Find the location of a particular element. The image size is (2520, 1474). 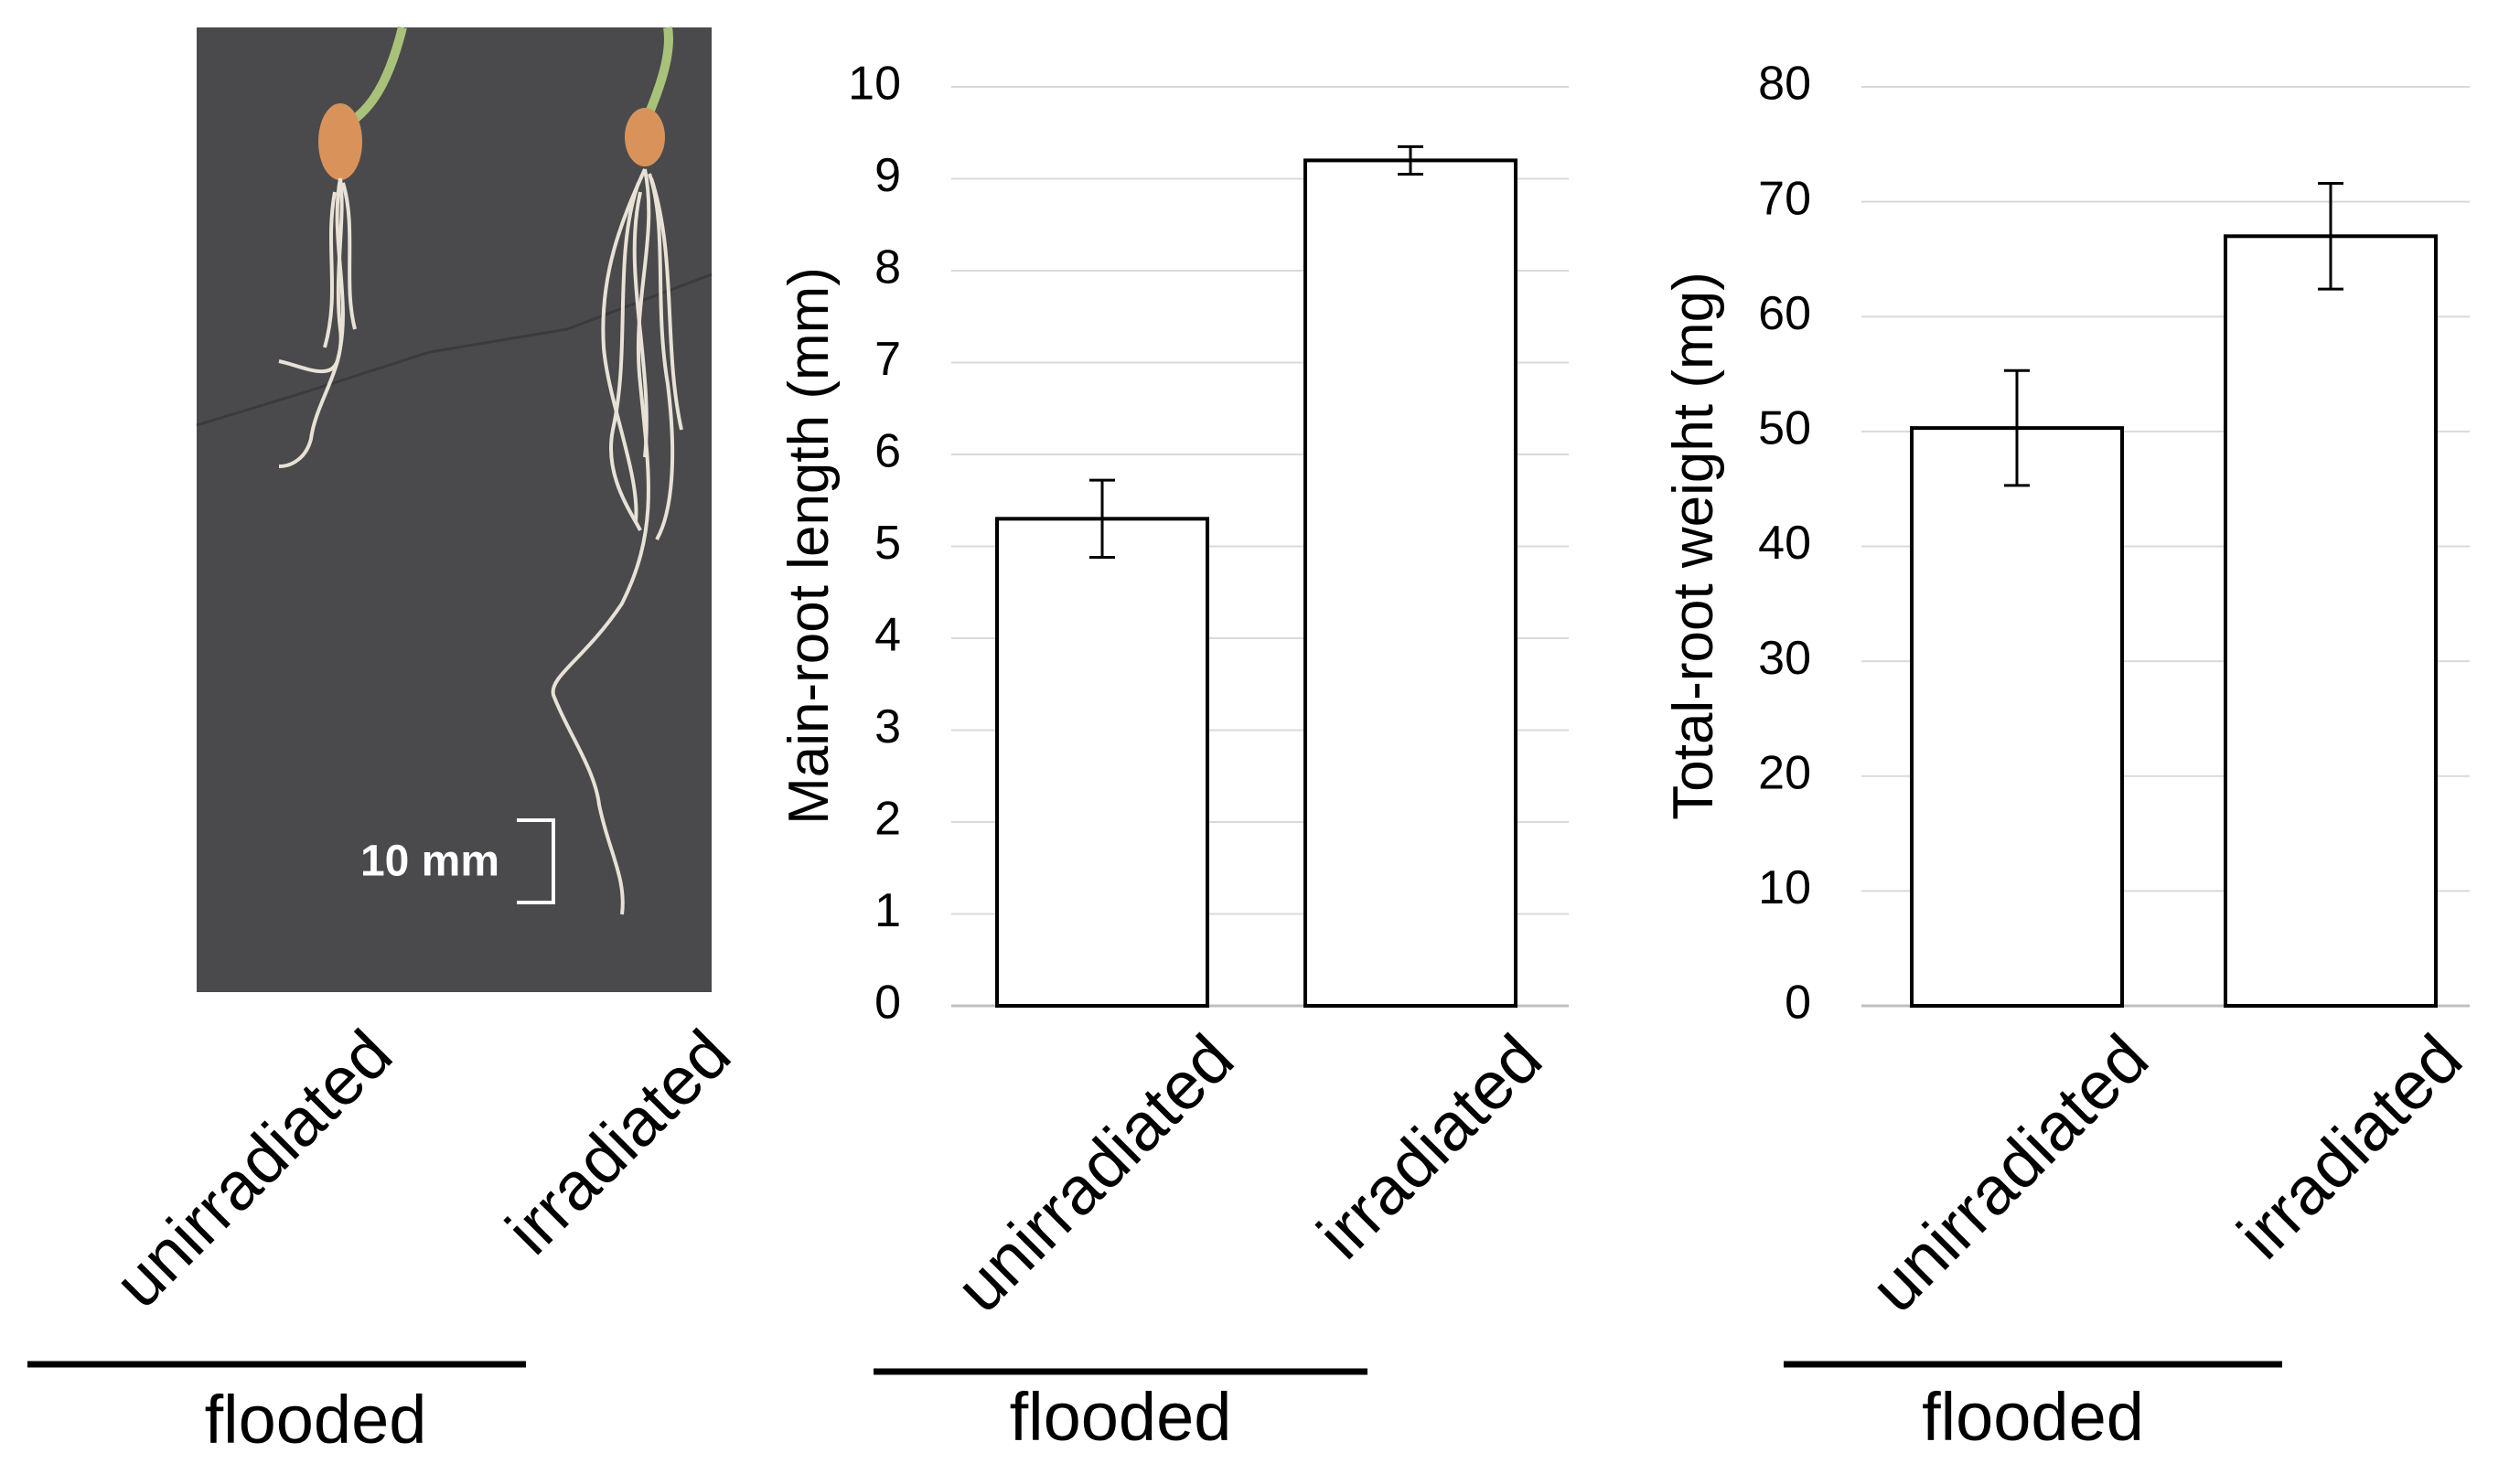

y-tick-label: 70 is located at coordinates (1784, 198).